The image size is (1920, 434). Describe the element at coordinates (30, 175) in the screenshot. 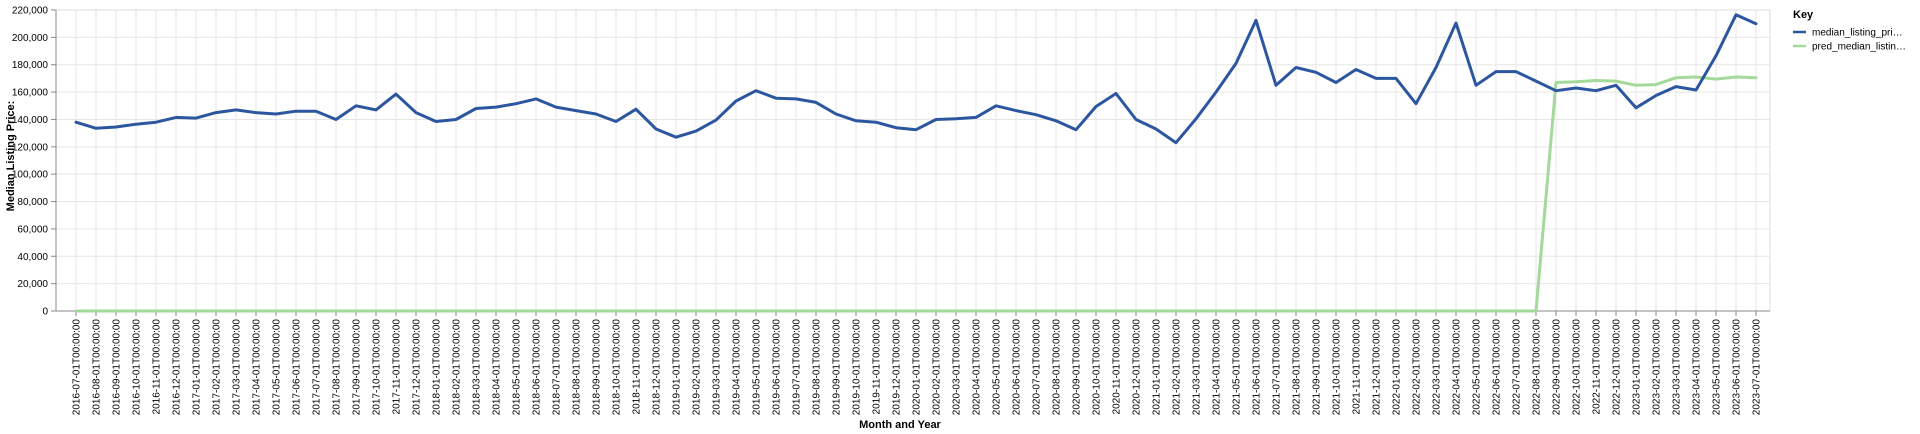

I see `y-tick-label: 100,000` at that location.